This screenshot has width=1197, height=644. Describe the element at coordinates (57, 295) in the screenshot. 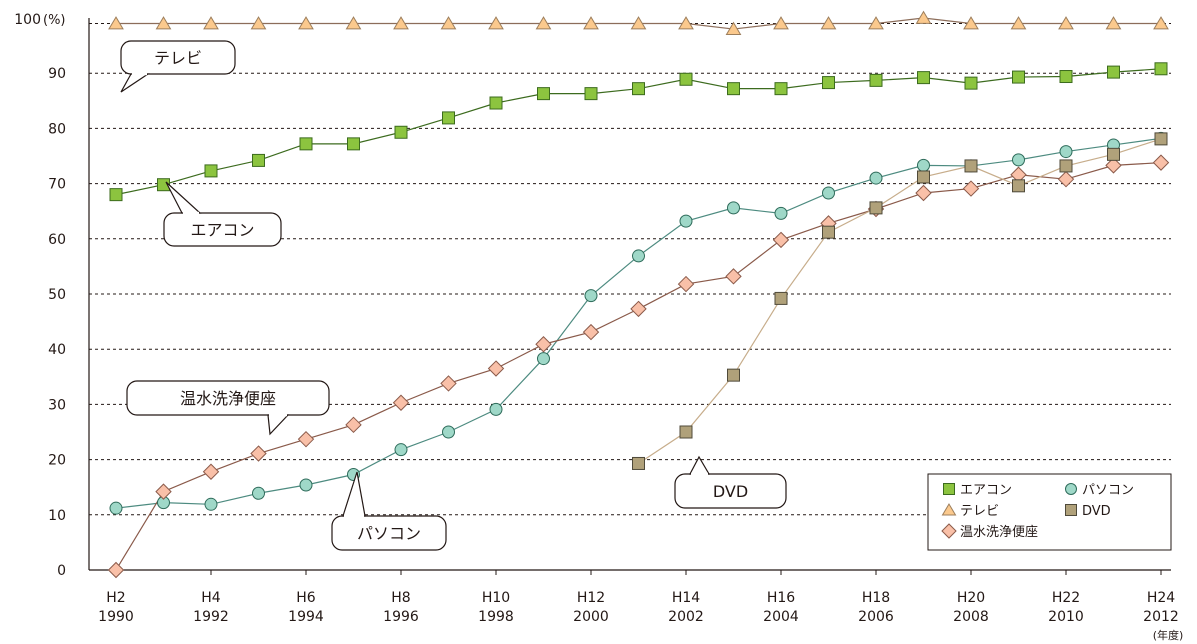

I see `y-tick-label: 50` at that location.